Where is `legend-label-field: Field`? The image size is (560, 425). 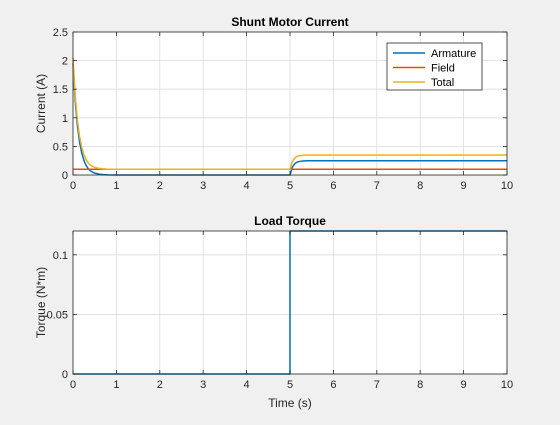
legend-label-field: Field is located at coordinates (443, 69).